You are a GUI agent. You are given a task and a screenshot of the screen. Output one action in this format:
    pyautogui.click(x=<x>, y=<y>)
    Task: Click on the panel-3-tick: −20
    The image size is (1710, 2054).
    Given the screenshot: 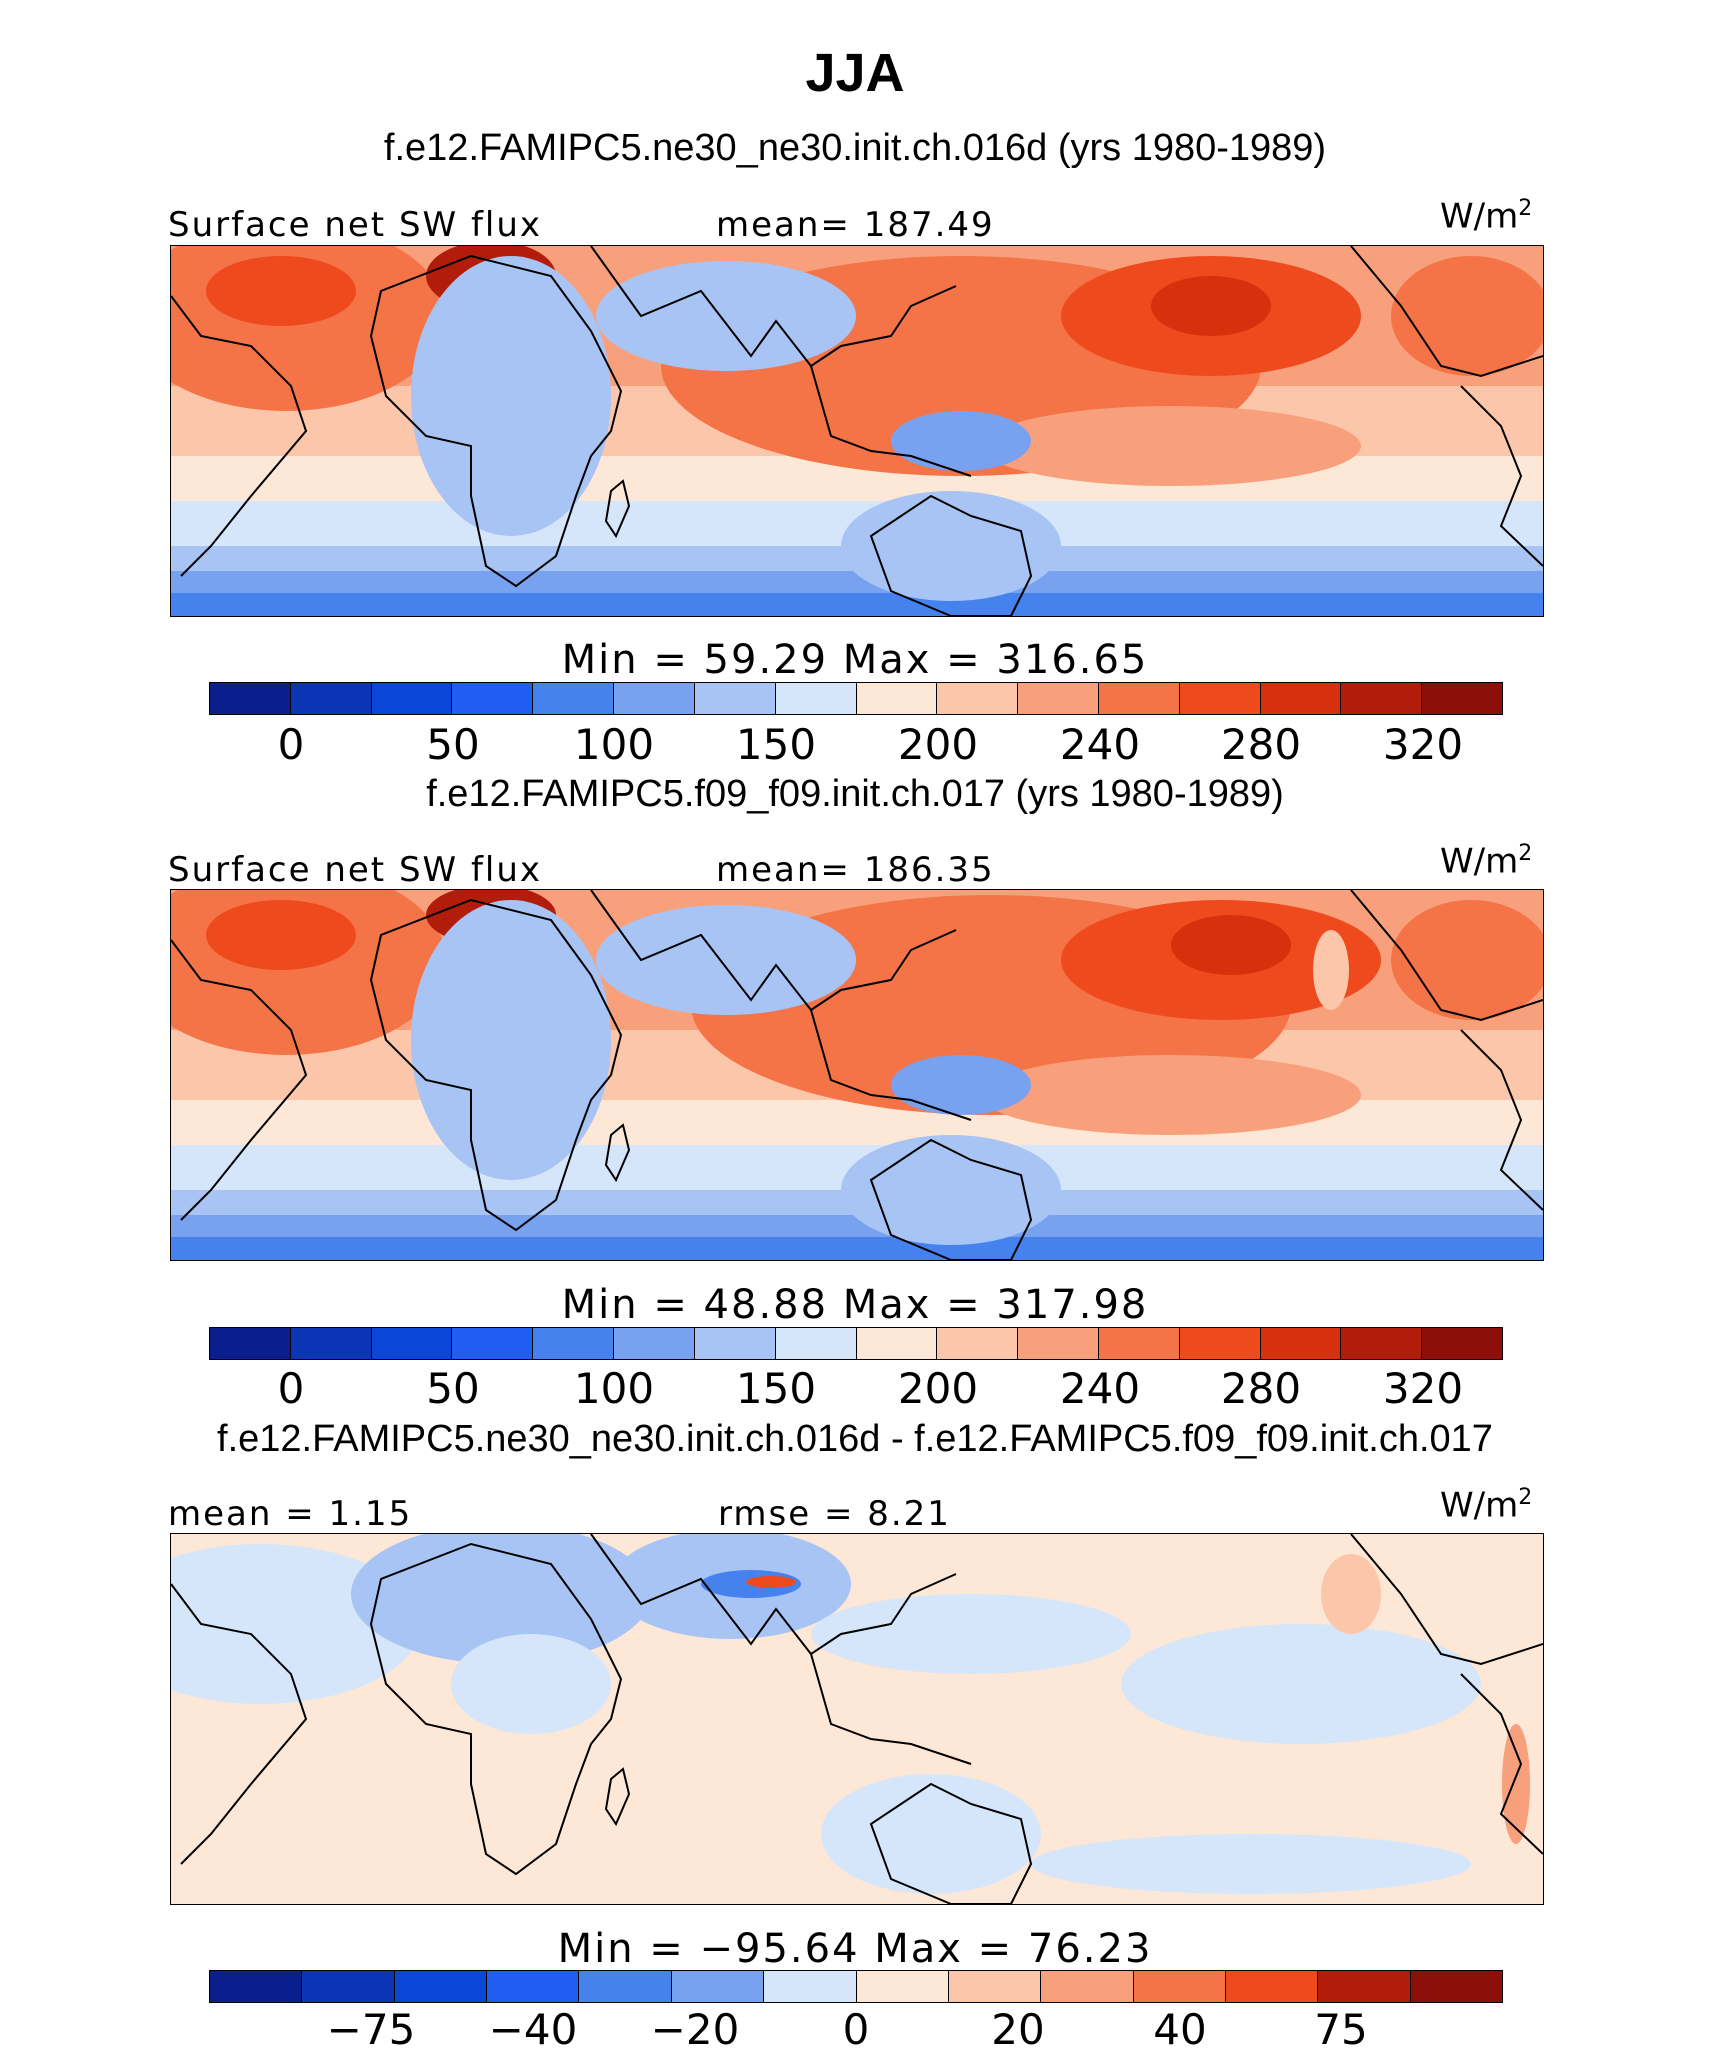 What is the action you would take?
    pyautogui.click(x=695, y=2029)
    